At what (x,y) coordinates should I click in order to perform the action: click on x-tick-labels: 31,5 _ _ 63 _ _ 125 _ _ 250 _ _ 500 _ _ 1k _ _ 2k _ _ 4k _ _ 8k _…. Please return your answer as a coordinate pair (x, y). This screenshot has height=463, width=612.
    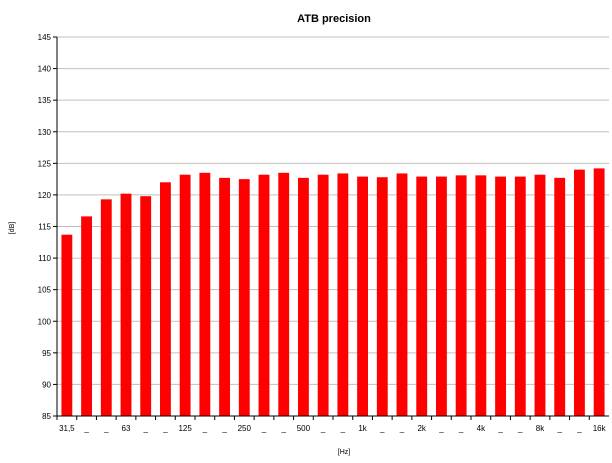
    Looking at the image, I should click on (333, 428).